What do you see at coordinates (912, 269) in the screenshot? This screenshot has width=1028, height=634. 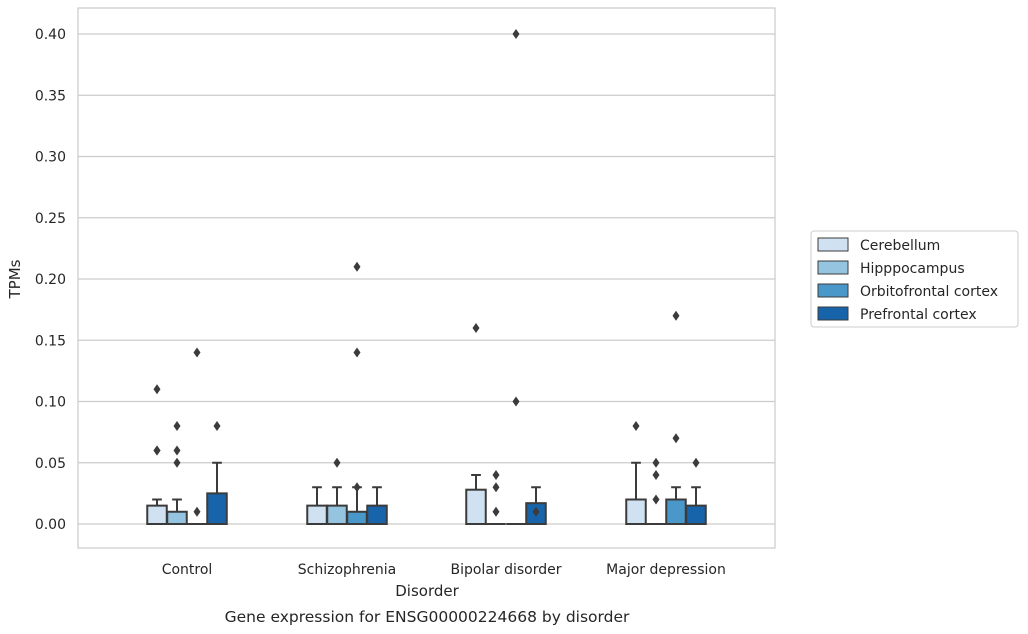 I see `legend-label: Hipppocampus` at bounding box center [912, 269].